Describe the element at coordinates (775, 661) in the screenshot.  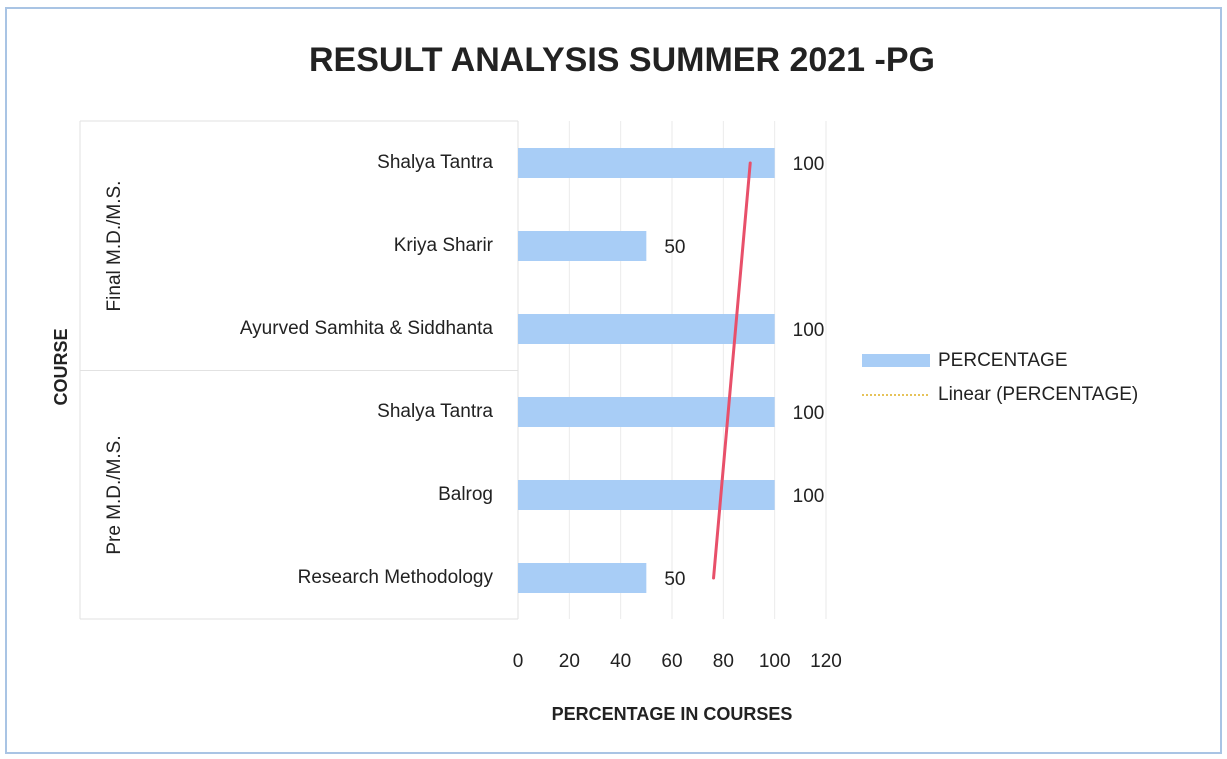
I see `x-tick-label: 100` at that location.